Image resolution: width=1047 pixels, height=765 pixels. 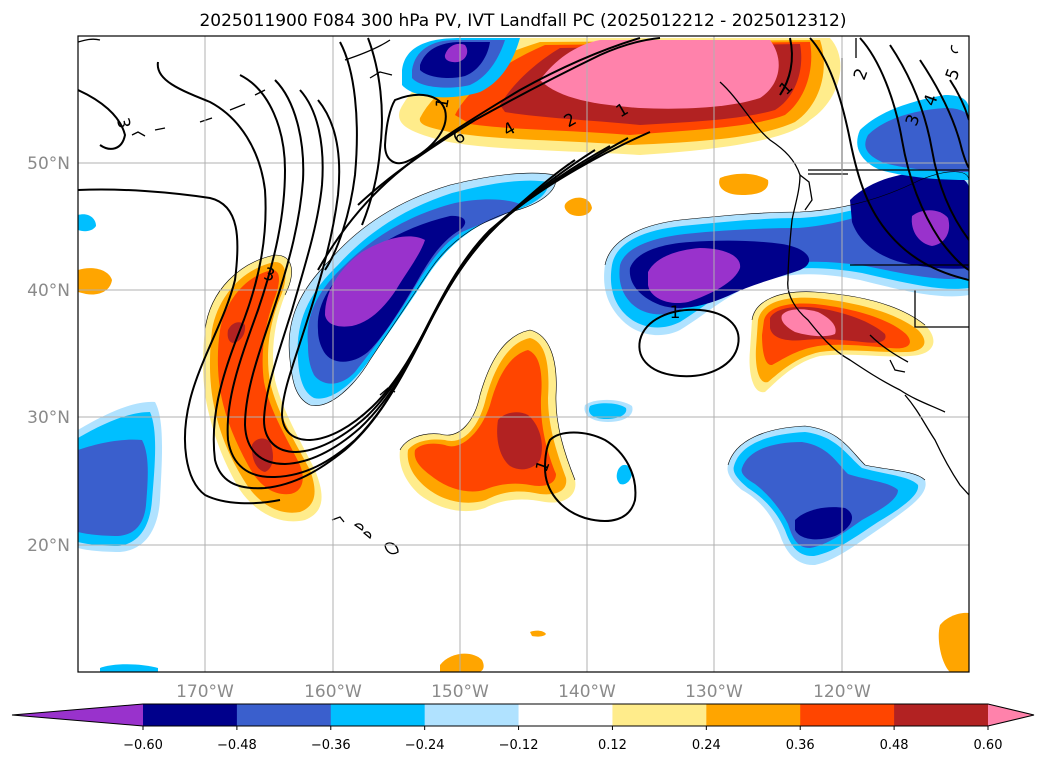 What do you see at coordinates (988, 745) in the screenshot?
I see `colorbar-tick-label: 0.60` at bounding box center [988, 745].